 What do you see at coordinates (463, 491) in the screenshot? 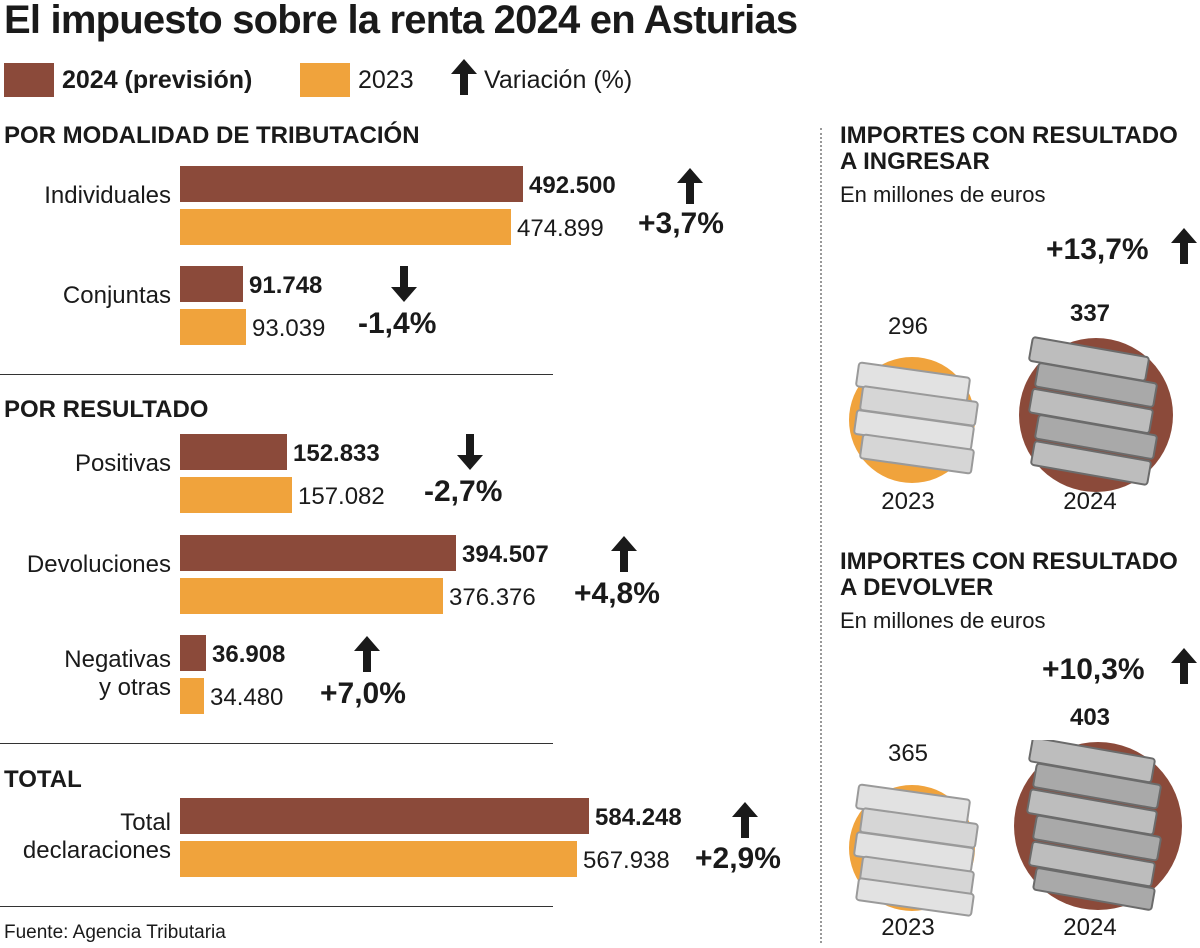
I see `variation-positivas: -2,7%` at bounding box center [463, 491].